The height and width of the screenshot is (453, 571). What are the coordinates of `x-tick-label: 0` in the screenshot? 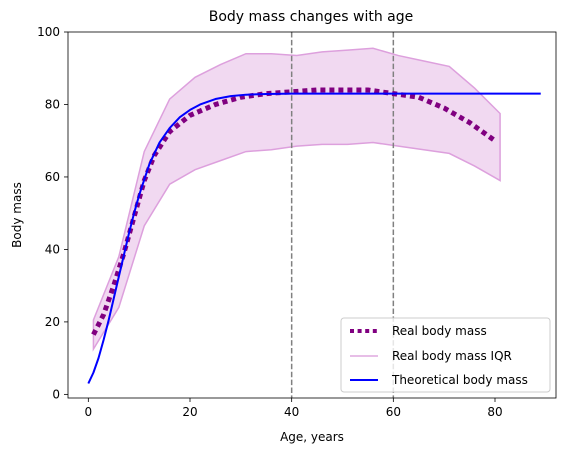 It's located at (89, 412).